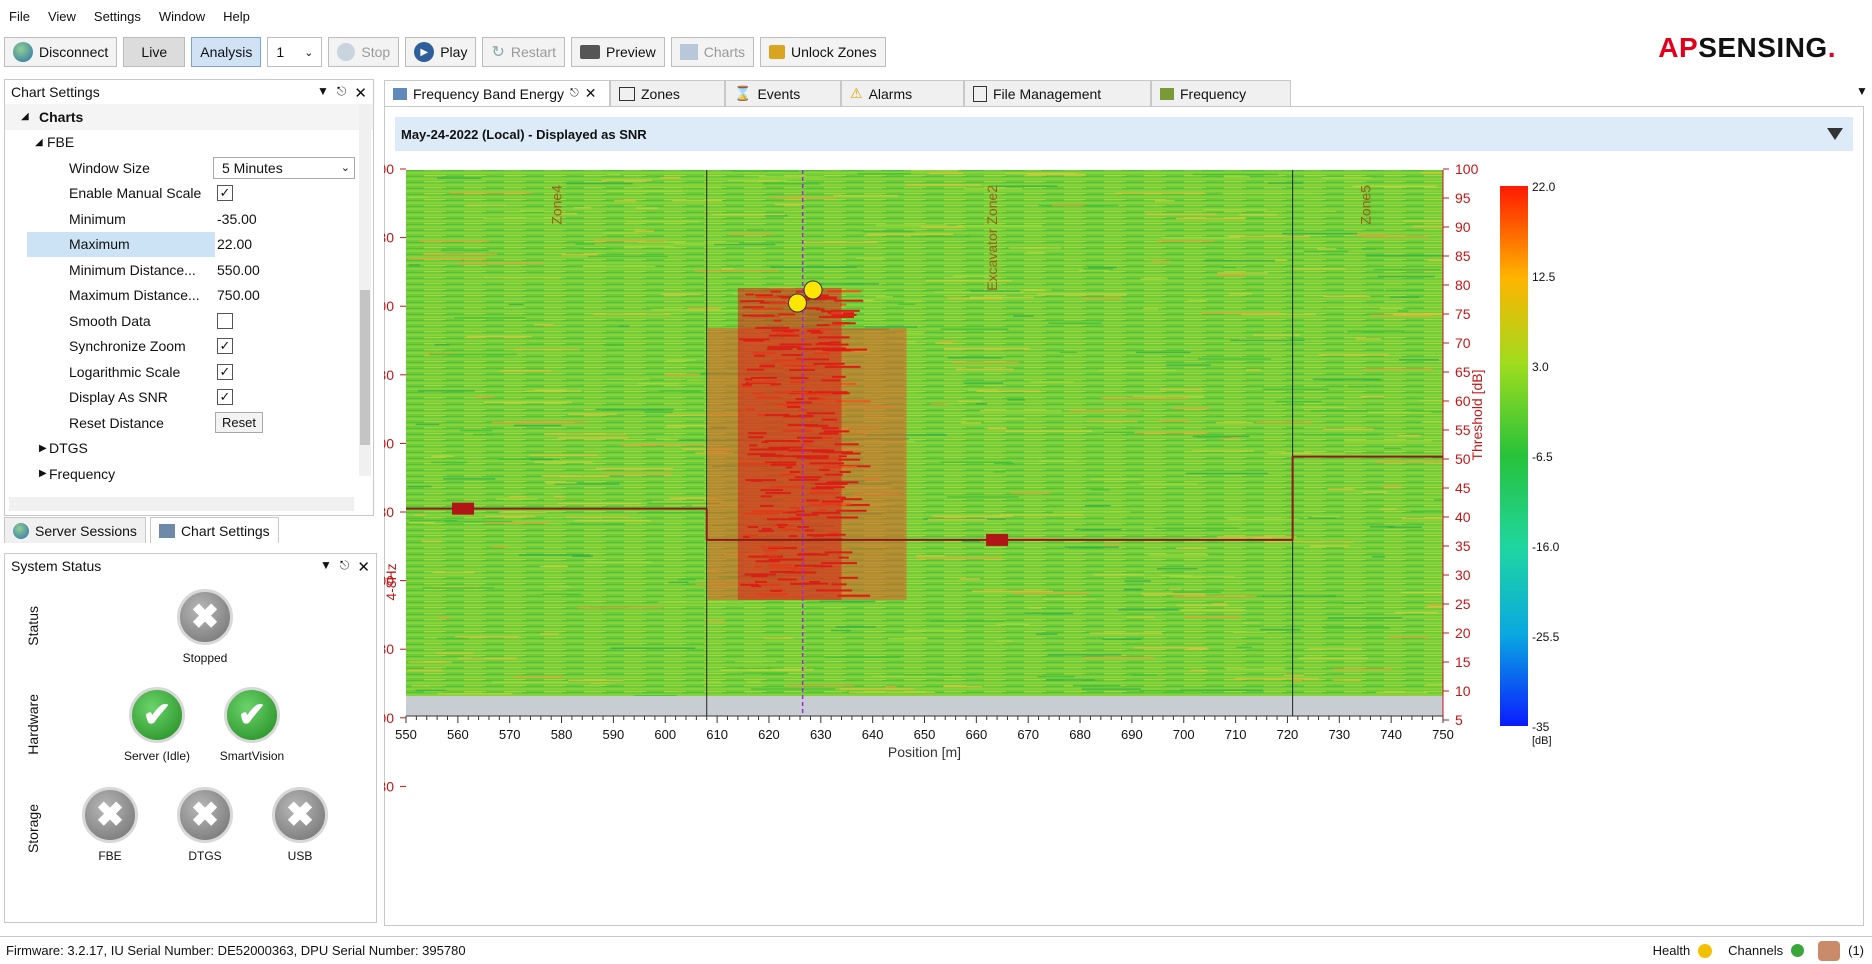  What do you see at coordinates (61, 16) in the screenshot?
I see `menu-view: View` at bounding box center [61, 16].